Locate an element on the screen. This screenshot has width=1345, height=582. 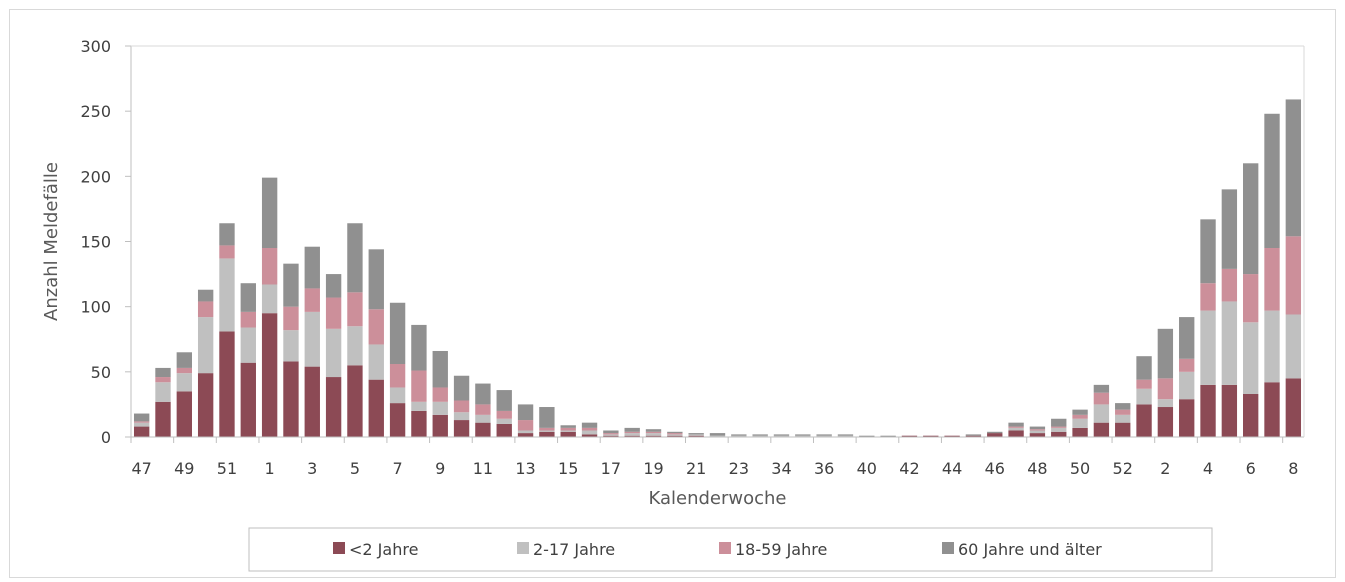
x-tick-label: 17 is located at coordinates (611, 468).